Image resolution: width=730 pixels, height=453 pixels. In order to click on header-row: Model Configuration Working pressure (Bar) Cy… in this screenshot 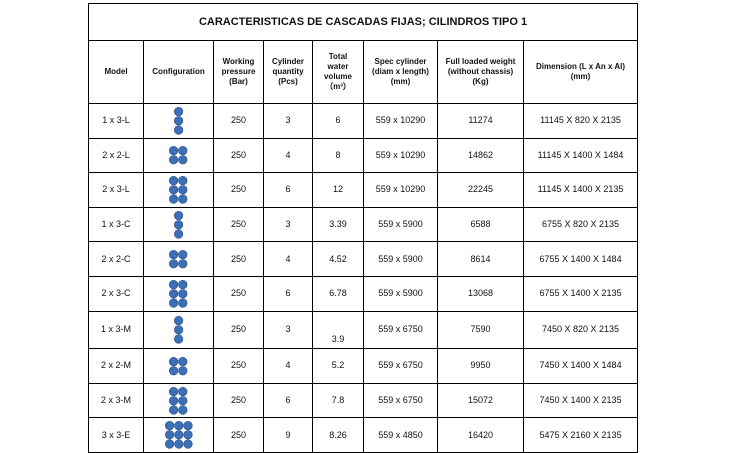, I will do `click(363, 72)`.